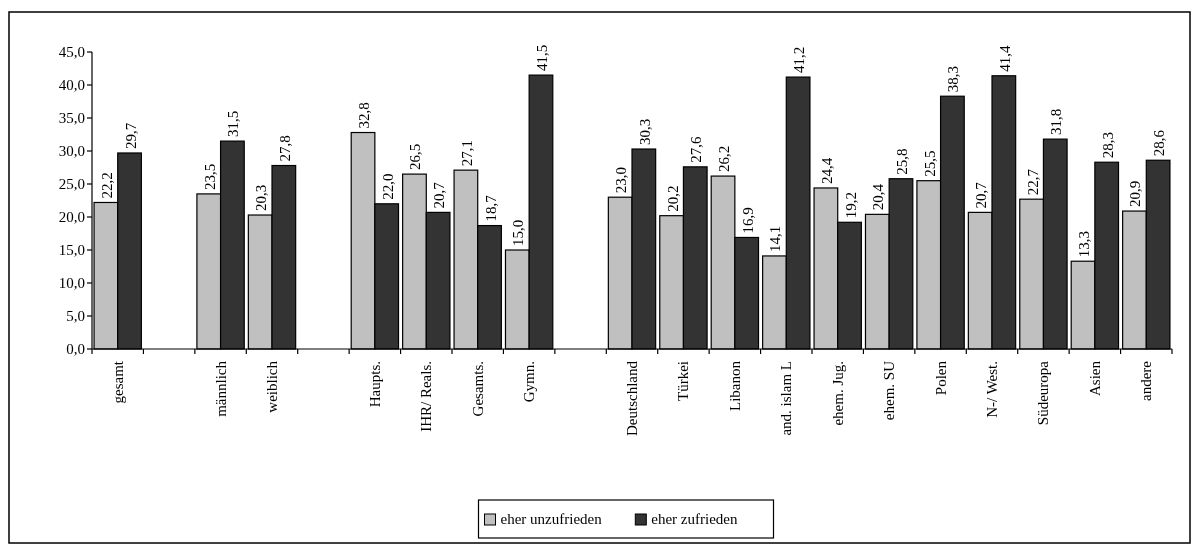  I want to click on y-tick-label: 25,0, so click(71, 184).